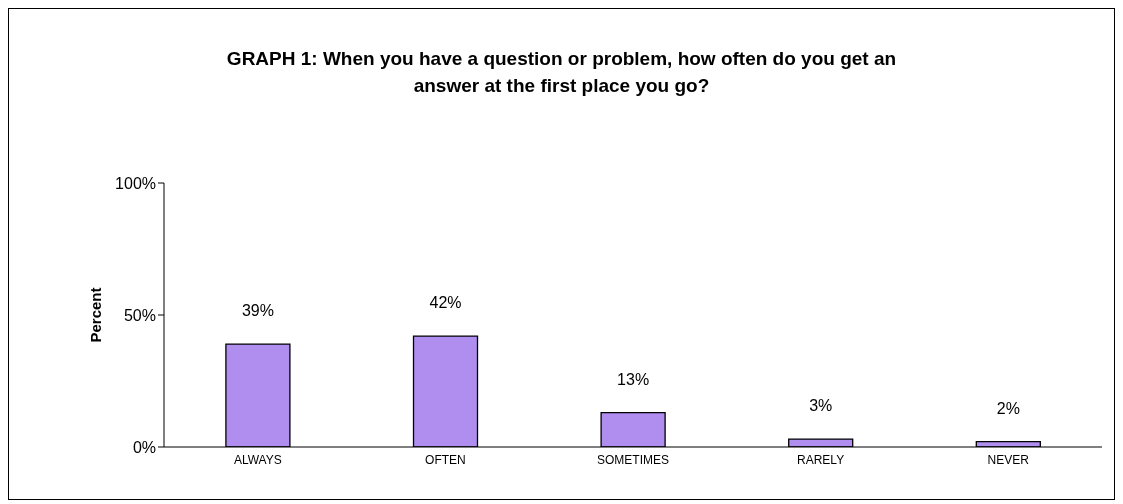 The height and width of the screenshot is (504, 1123). What do you see at coordinates (257, 311) in the screenshot?
I see `data-label: 39%` at bounding box center [257, 311].